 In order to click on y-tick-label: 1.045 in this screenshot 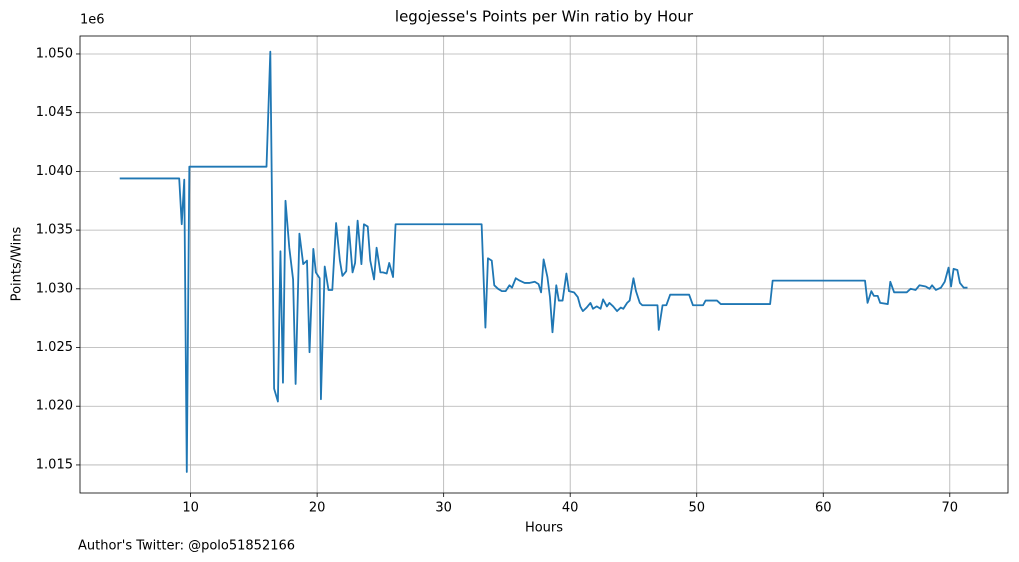, I will do `click(54, 112)`.